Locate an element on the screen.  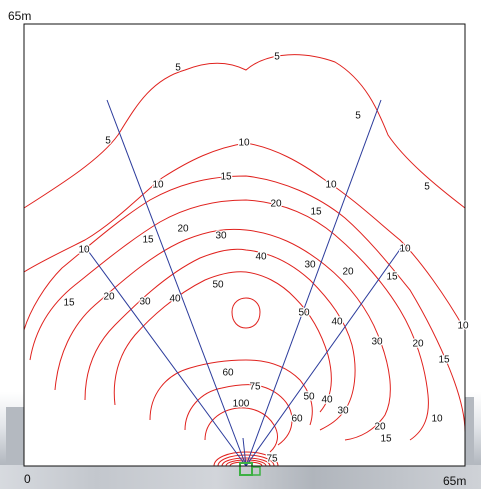
skyline-building is located at coordinates (15, 437).